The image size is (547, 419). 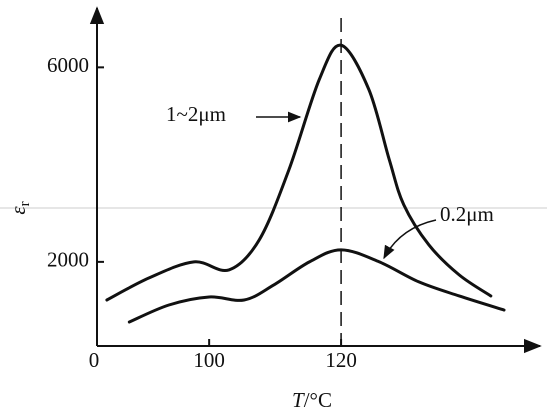 What do you see at coordinates (209, 360) in the screenshot?
I see `x-tick-label: 100` at bounding box center [209, 360].